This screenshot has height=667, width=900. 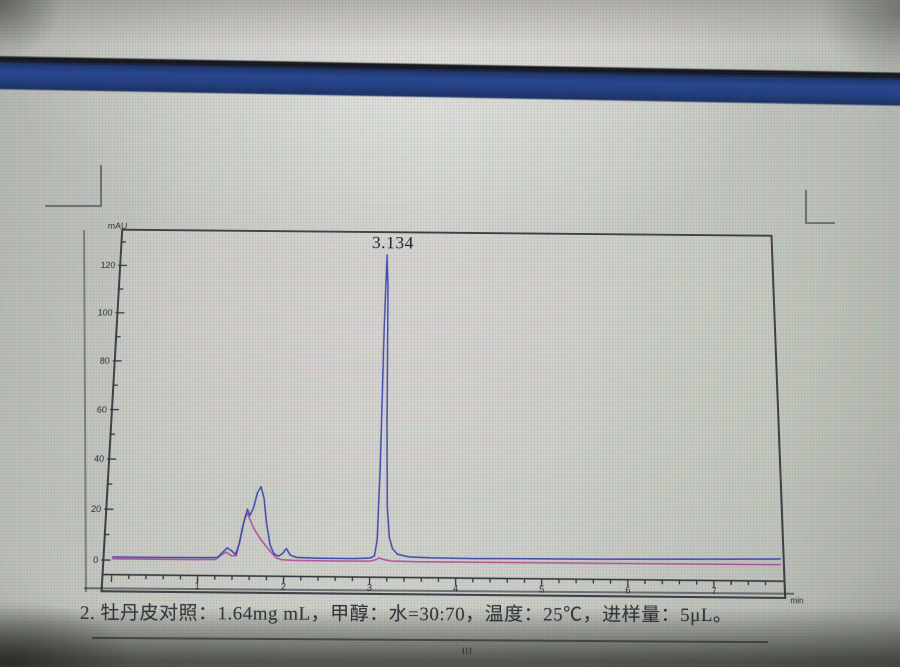 I want to click on image-frame-left-edge, so click(x=85, y=411).